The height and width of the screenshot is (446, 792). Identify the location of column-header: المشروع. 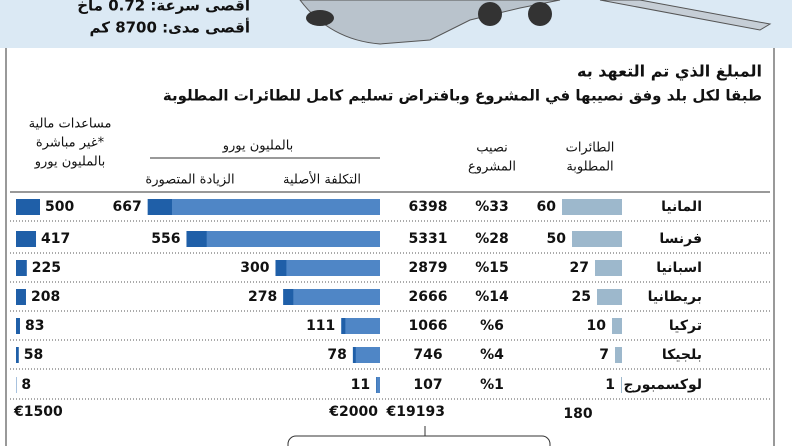
(492, 167).